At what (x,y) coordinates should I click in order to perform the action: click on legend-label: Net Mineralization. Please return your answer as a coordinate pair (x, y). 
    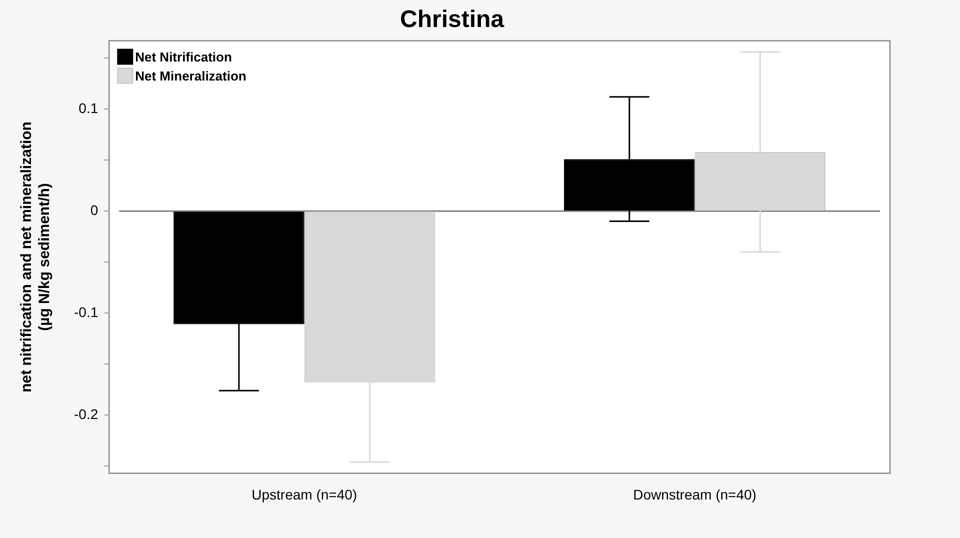
    Looking at the image, I should click on (190, 76).